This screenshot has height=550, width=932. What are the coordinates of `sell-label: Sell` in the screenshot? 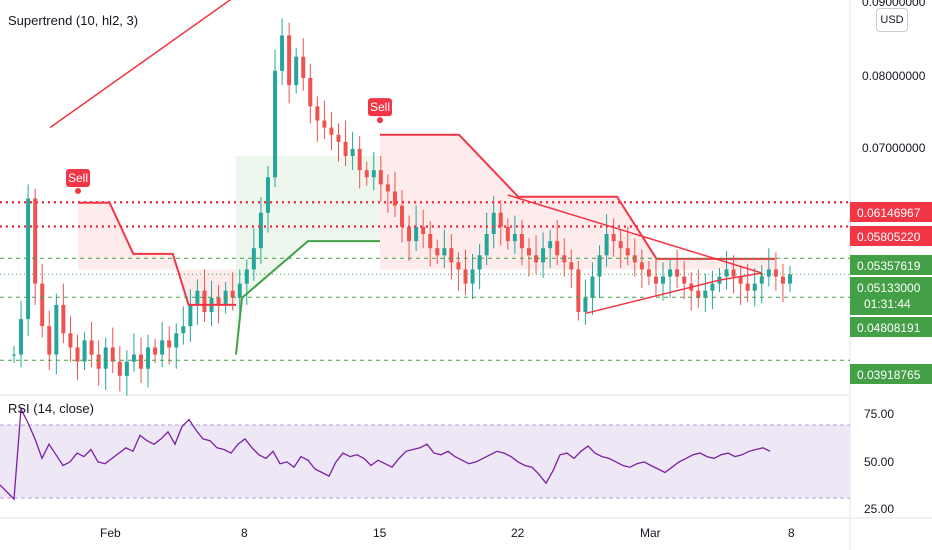 It's located at (78, 178).